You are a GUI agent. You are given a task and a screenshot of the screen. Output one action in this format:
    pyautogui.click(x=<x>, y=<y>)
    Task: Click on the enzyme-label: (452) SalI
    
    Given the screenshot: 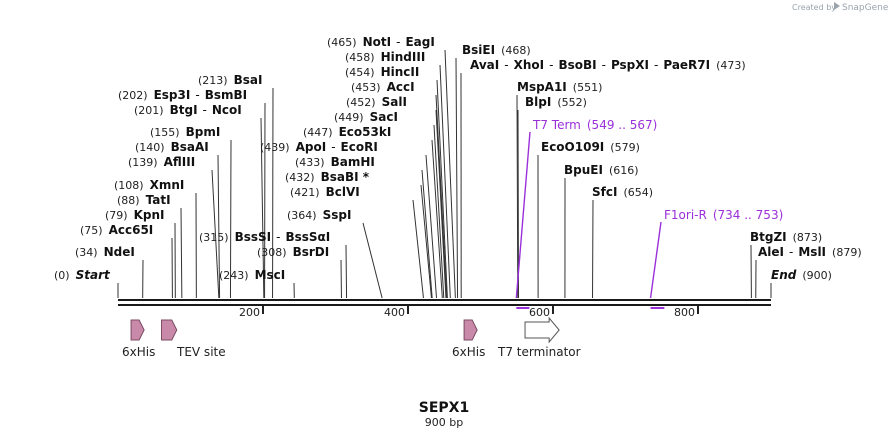 What is the action you would take?
    pyautogui.click(x=376, y=102)
    